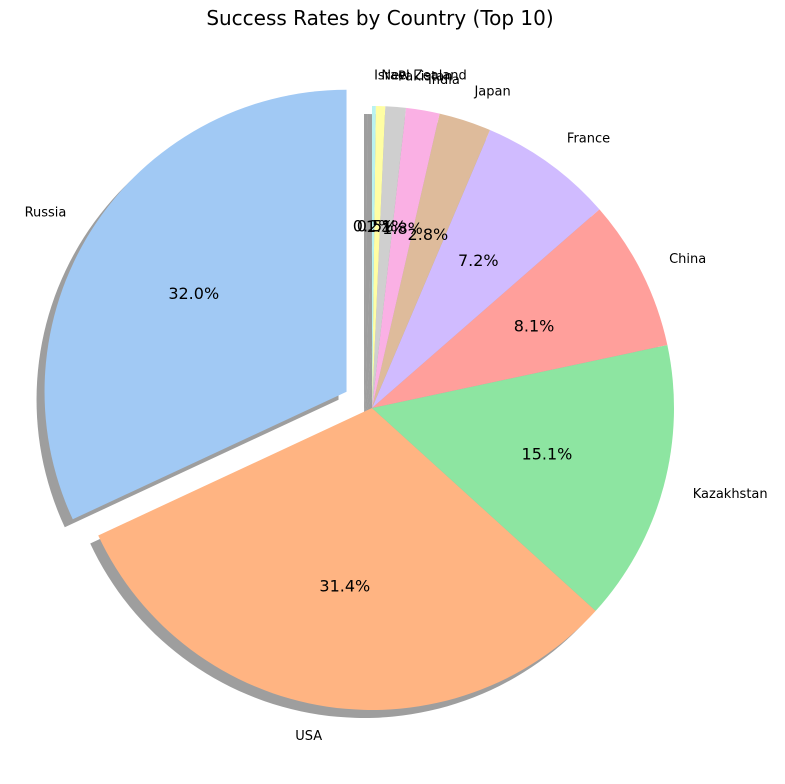 This screenshot has width=785, height=784. Describe the element at coordinates (366, 265) in the screenshot. I see `slice-shadow-israel` at that location.